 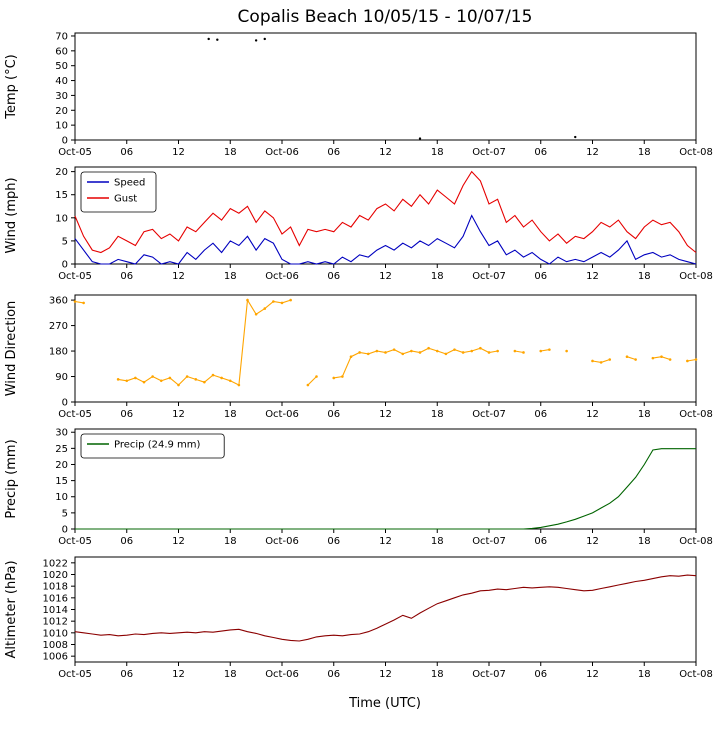 What do you see at coordinates (11, 478) in the screenshot?
I see `y-axis-label: Precip (mm)` at bounding box center [11, 478].